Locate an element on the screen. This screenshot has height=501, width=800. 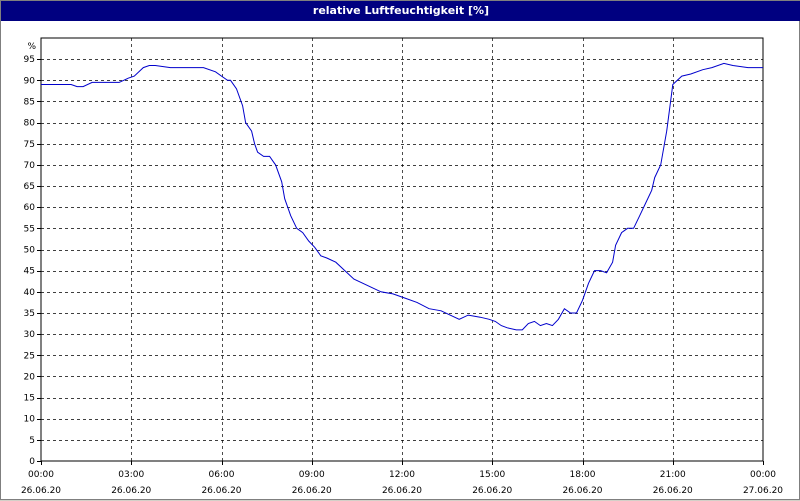
y-axis: % 0 5 10 15 20 25 30 35 40 45 50 55 60 65 70 75 80 85 90 95 is located at coordinates (32, 254).